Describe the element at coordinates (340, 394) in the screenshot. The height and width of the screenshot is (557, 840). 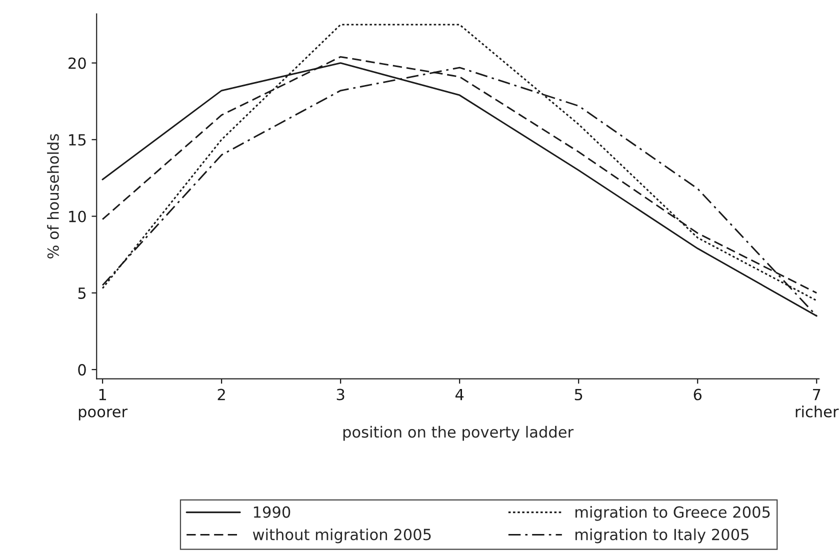
I see `x-tick-label: 3` at that location.